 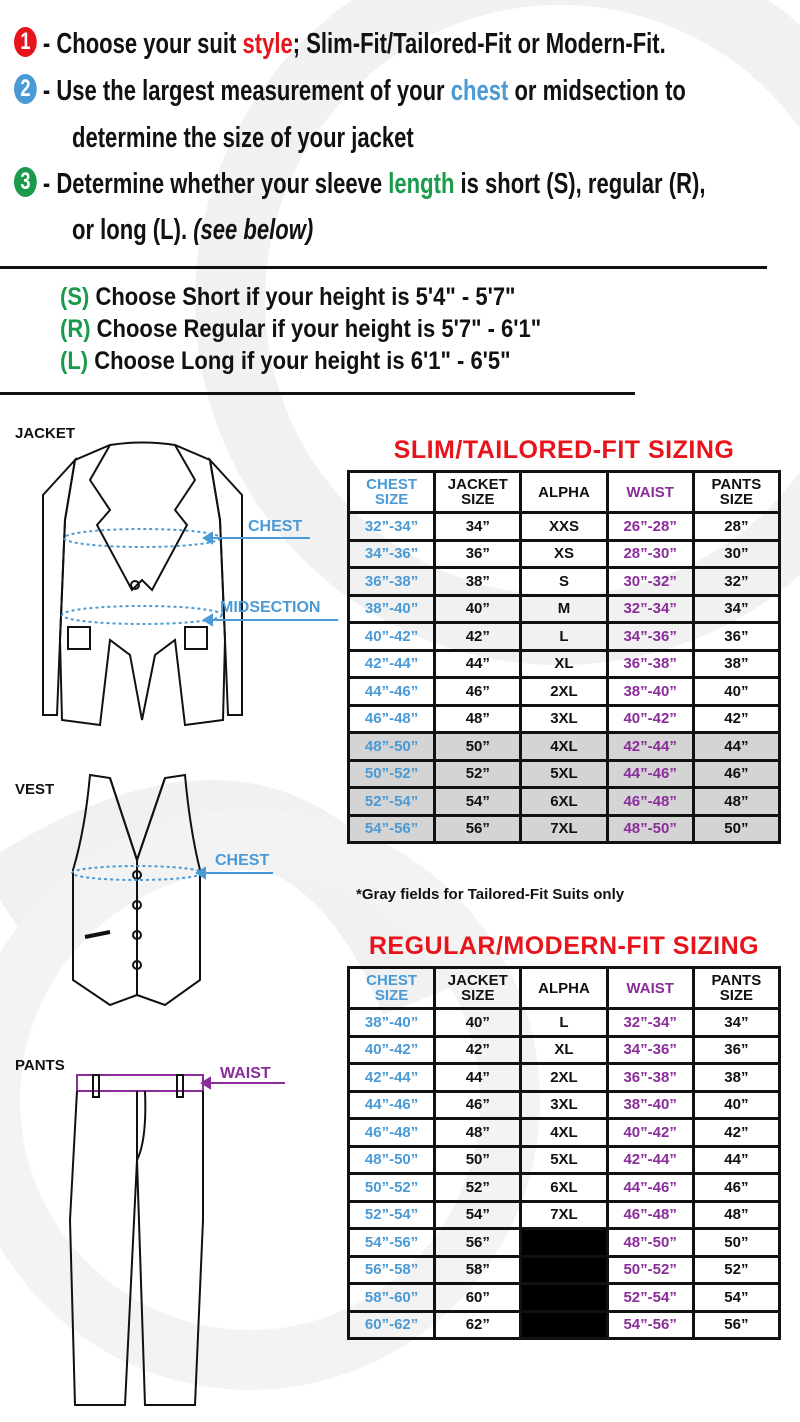 What do you see at coordinates (650, 1269) in the screenshot?
I see `cell-waist: 50”-52”` at bounding box center [650, 1269].